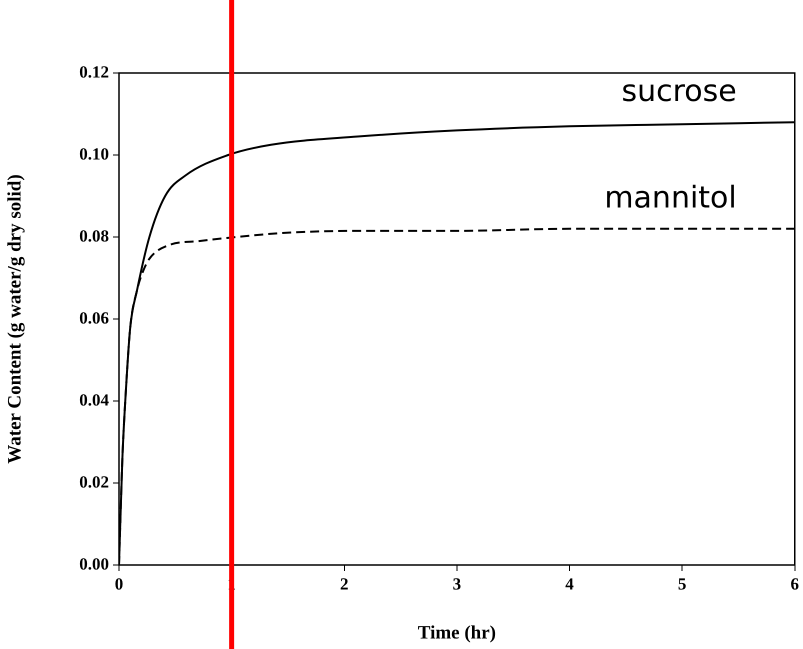 This screenshot has height=649, width=803. Describe the element at coordinates (794, 584) in the screenshot. I see `x-tick-label: 6` at that location.